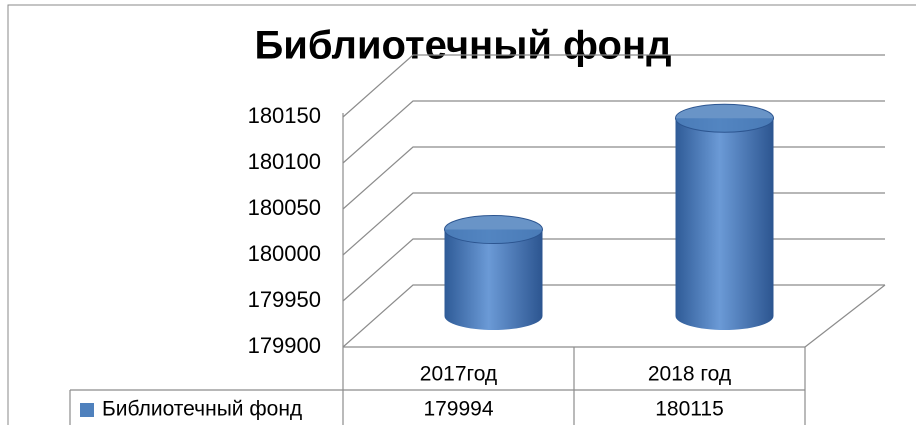 This screenshot has height=425, width=916. Describe the element at coordinates (689, 409) in the screenshot. I see `table-value: 180115` at that location.